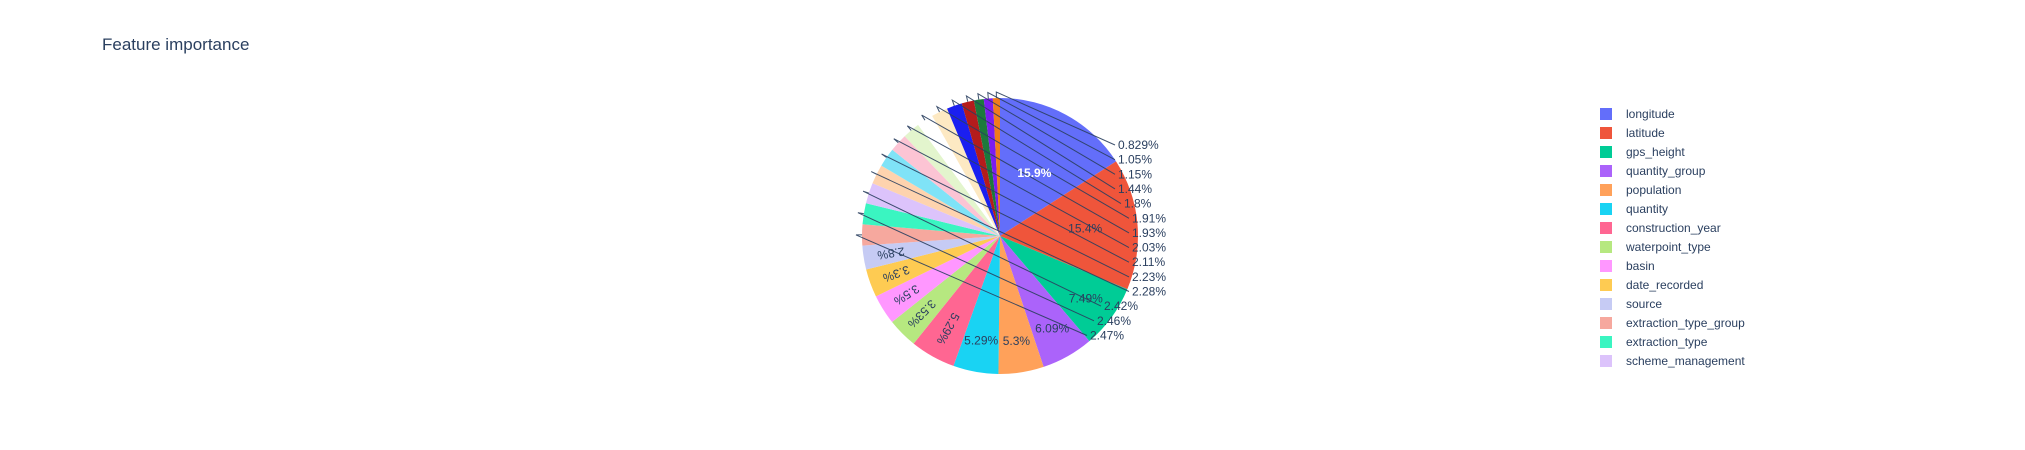 This screenshot has width=2025, height=450. I want to click on pie-slice-date-recorded, so click(933, 266).